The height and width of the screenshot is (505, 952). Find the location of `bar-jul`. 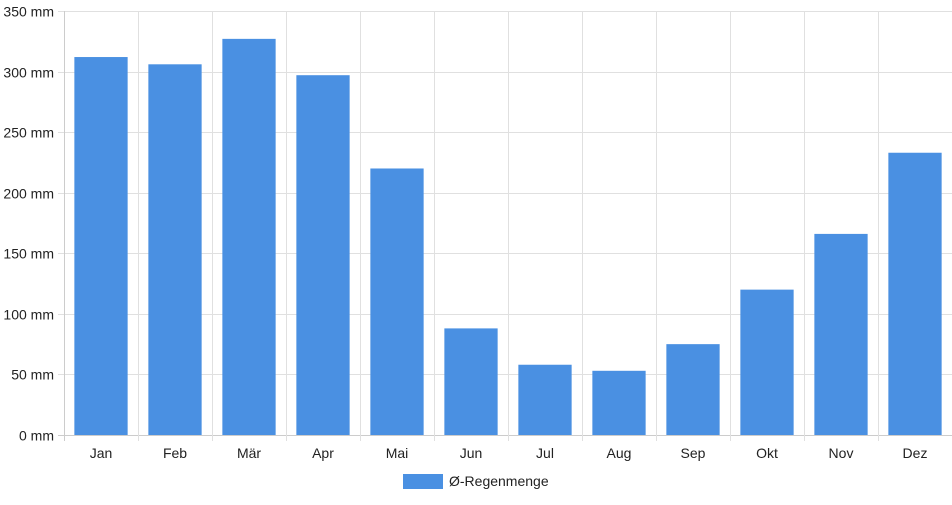

bar-jul is located at coordinates (545, 399).